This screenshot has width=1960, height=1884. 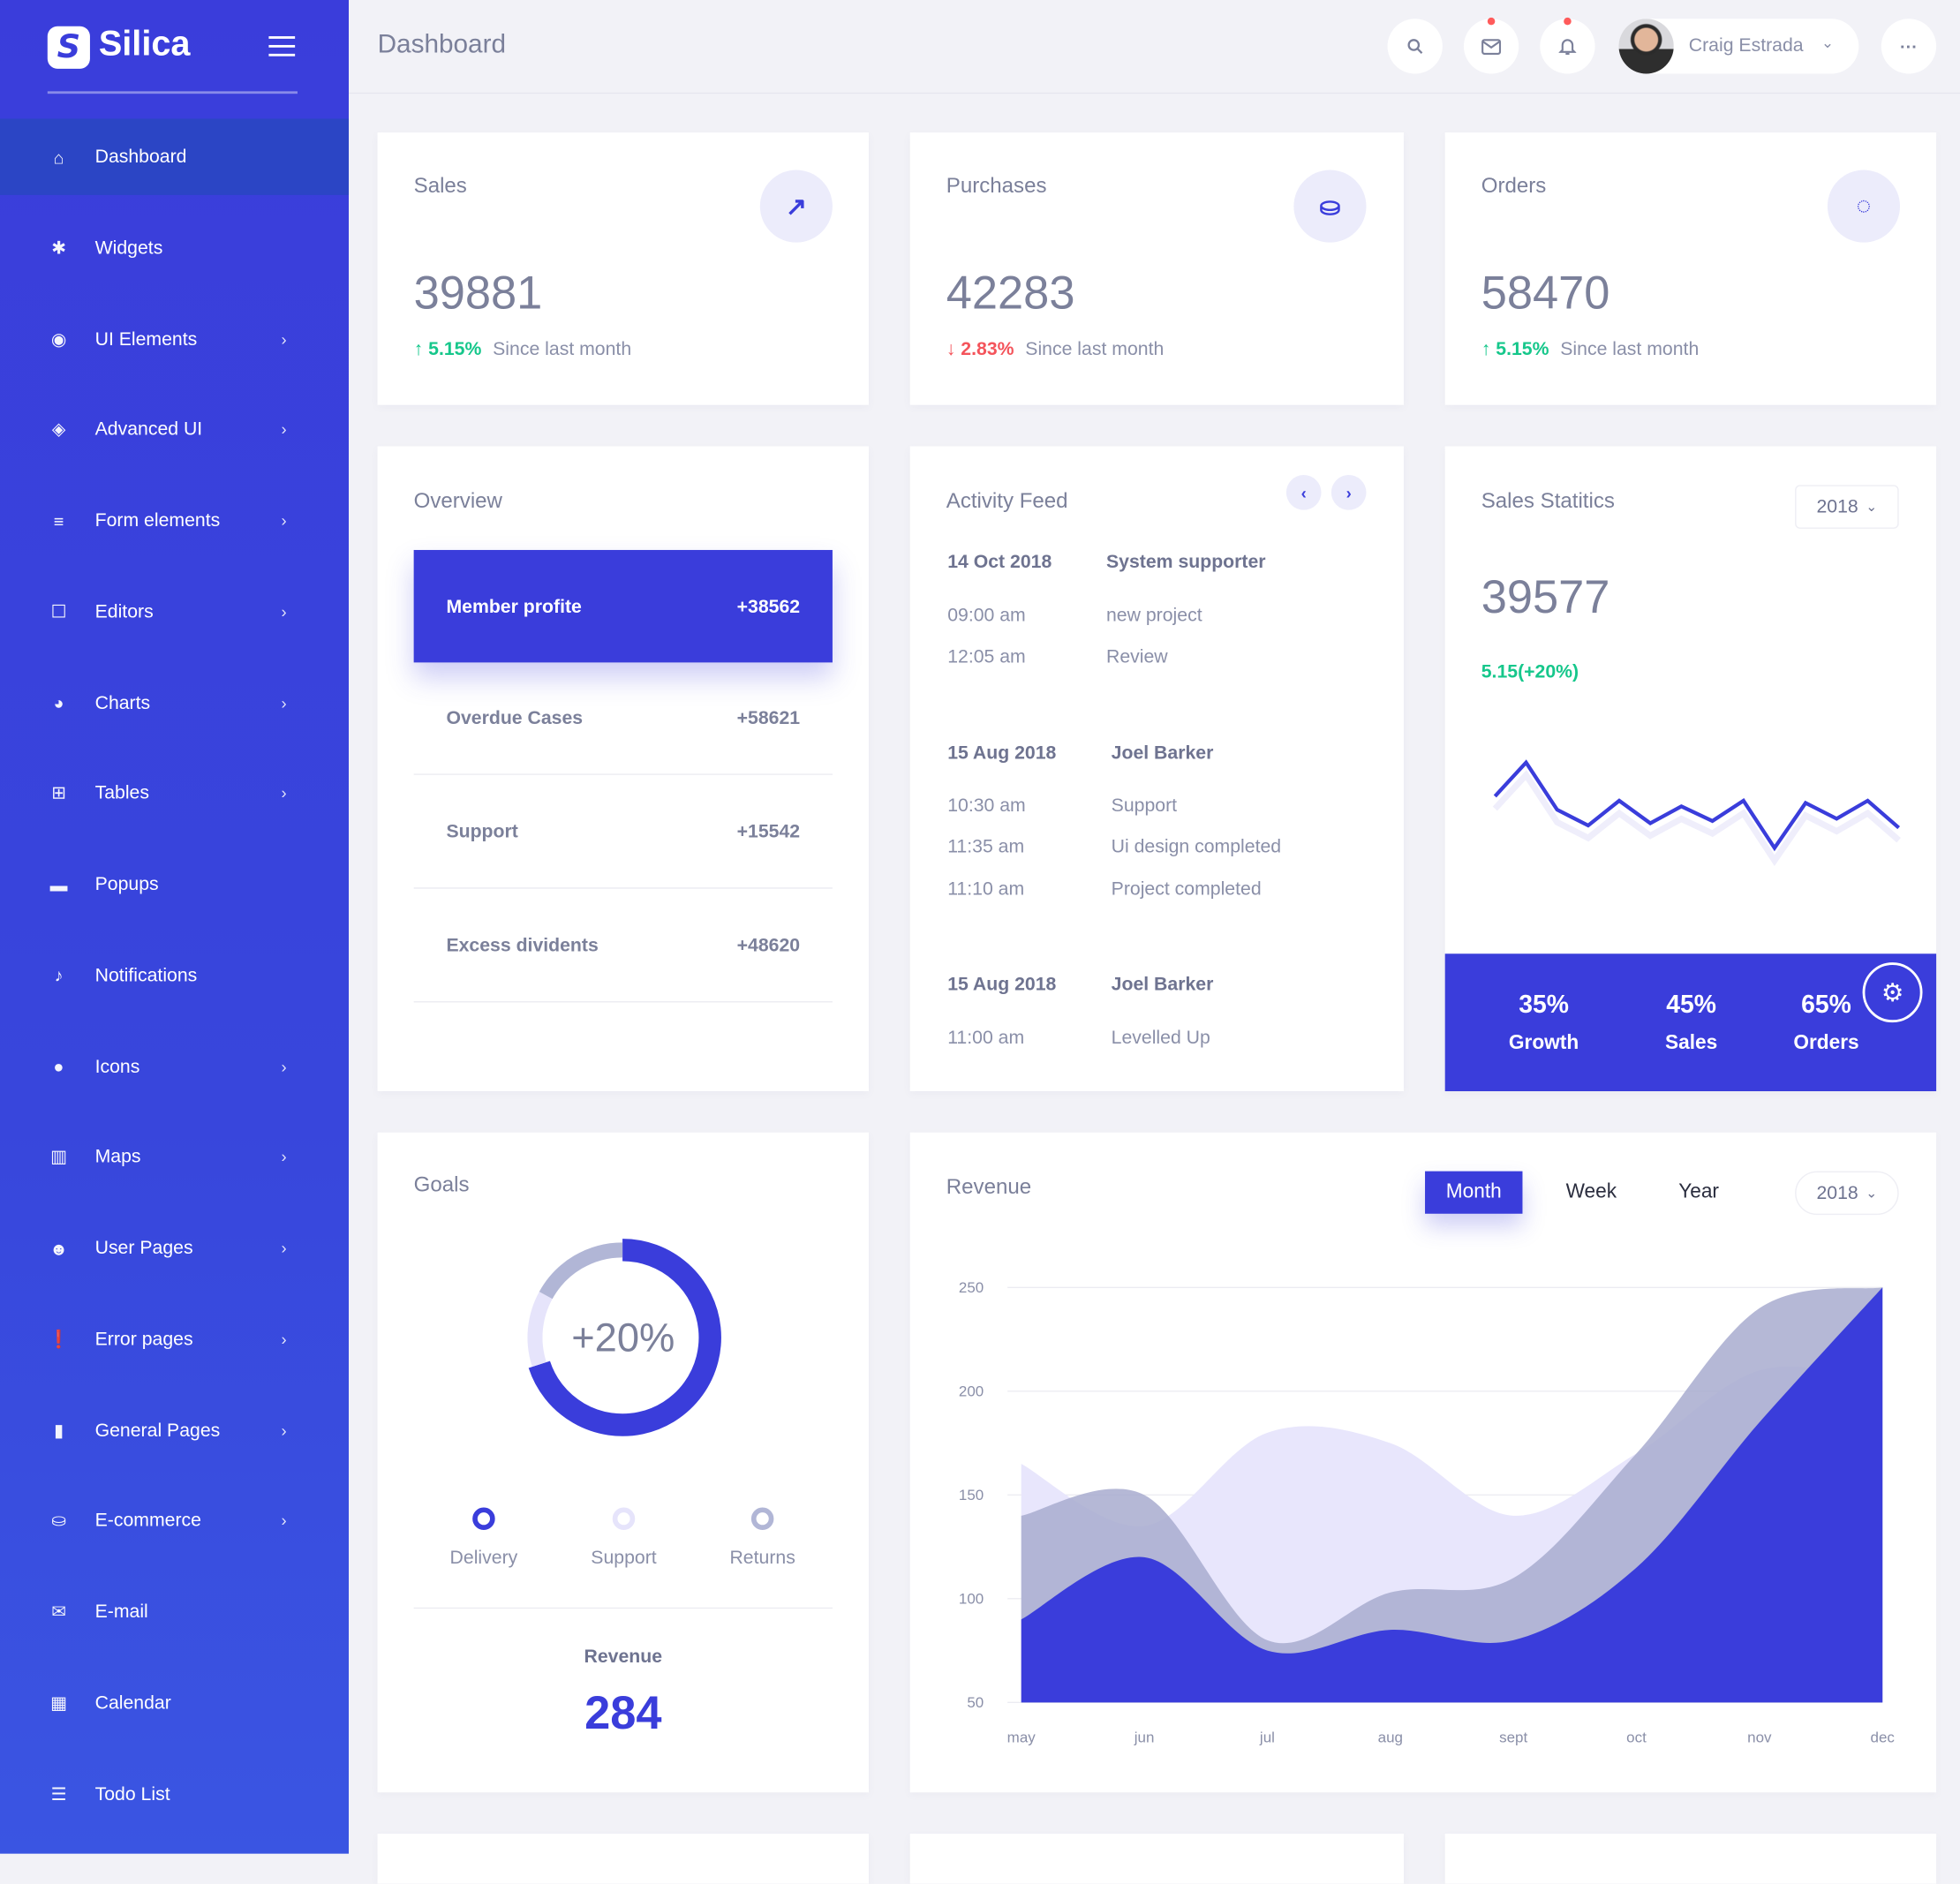 I want to click on row-label: Overdue Cases, so click(x=515, y=717).